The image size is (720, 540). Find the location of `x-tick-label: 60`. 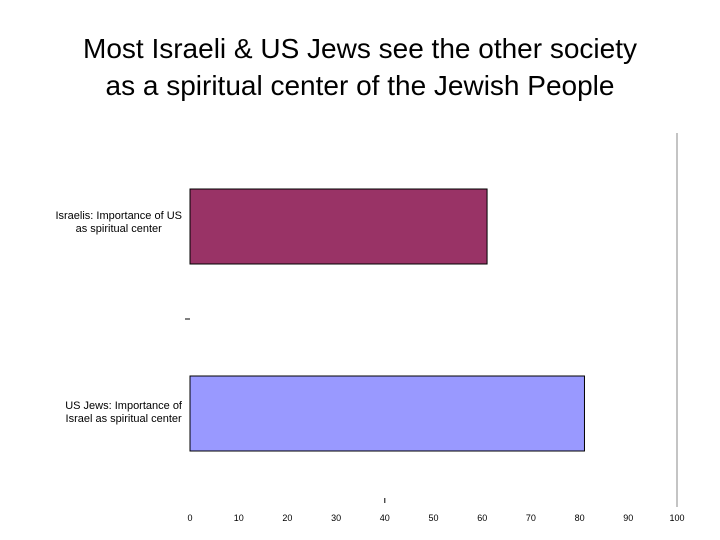

x-tick-label: 60 is located at coordinates (482, 518).